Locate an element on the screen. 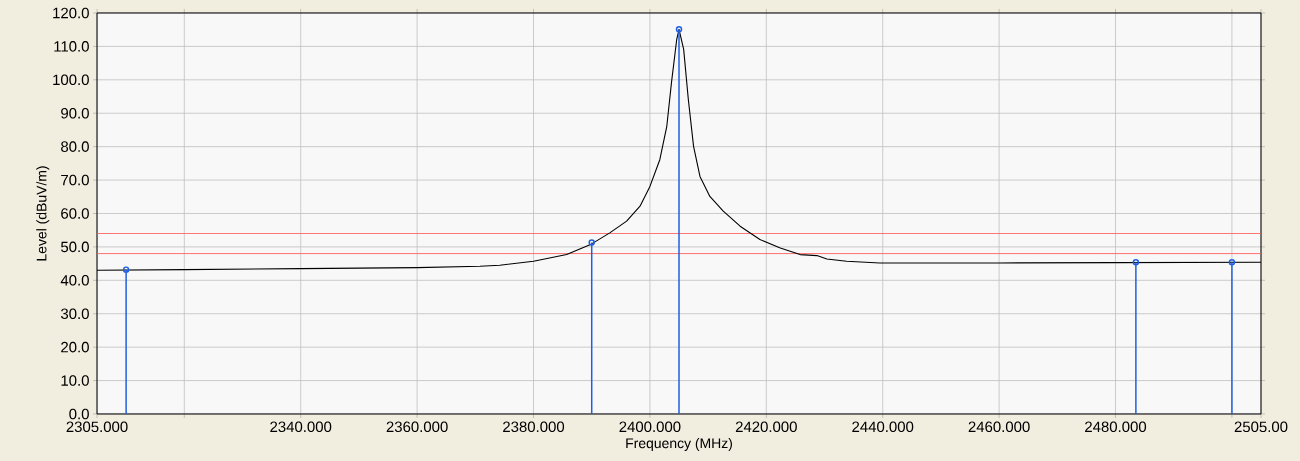 The height and width of the screenshot is (461, 1300). y-tick-label: 60.0 is located at coordinates (75, 213).